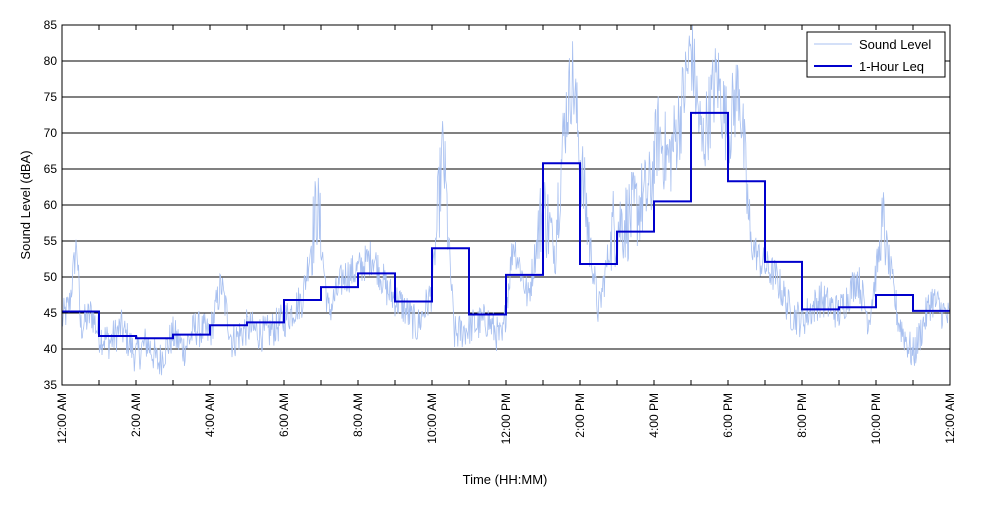  Describe the element at coordinates (895, 44) in the screenshot. I see `legend-label-sound-level: Sound Level` at that location.